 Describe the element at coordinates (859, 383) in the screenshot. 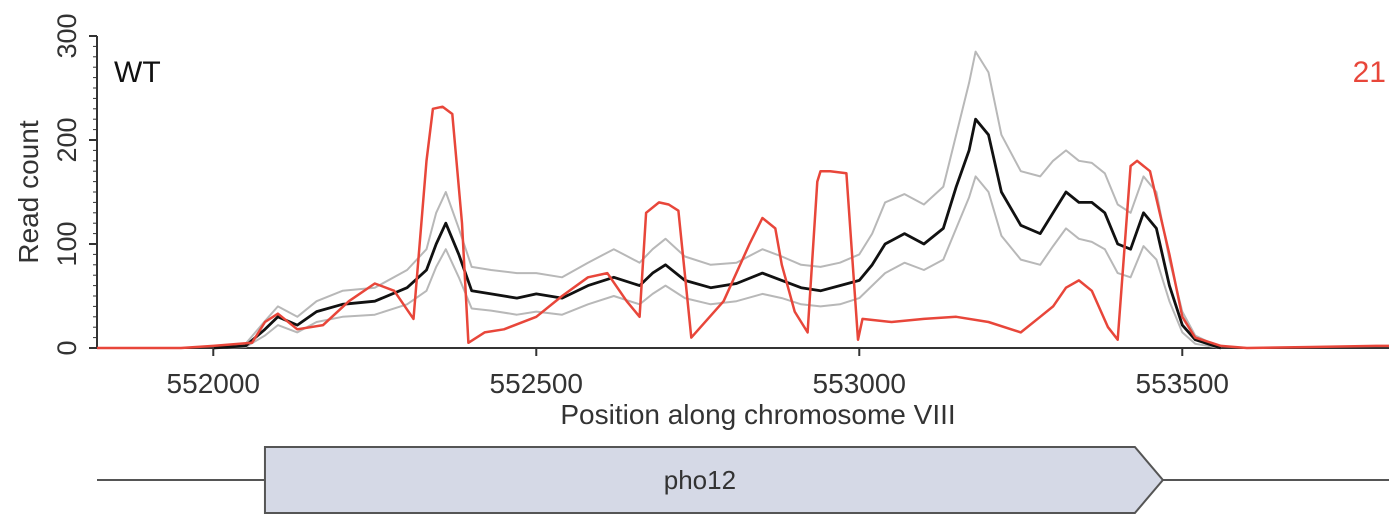

I see `x-tick-label: 553000` at that location.